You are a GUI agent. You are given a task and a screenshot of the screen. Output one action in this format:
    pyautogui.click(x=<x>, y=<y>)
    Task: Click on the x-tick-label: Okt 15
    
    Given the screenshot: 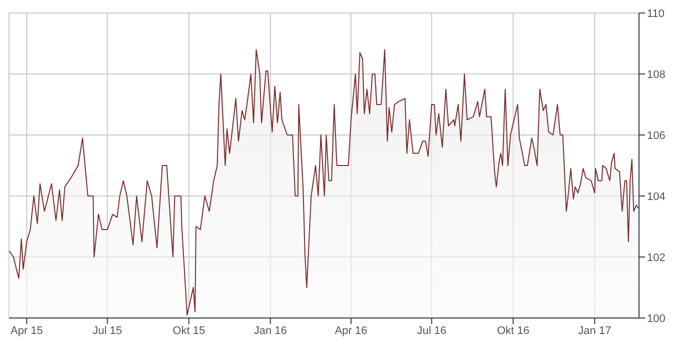 What is the action you would take?
    pyautogui.click(x=189, y=330)
    